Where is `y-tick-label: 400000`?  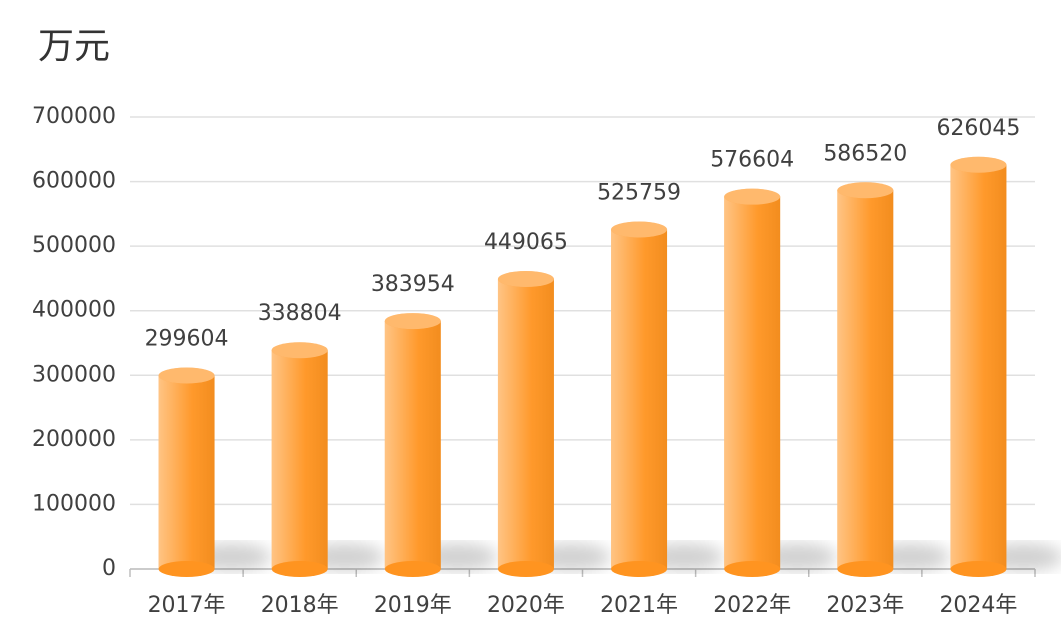
y-tick-label: 400000 is located at coordinates (74, 310).